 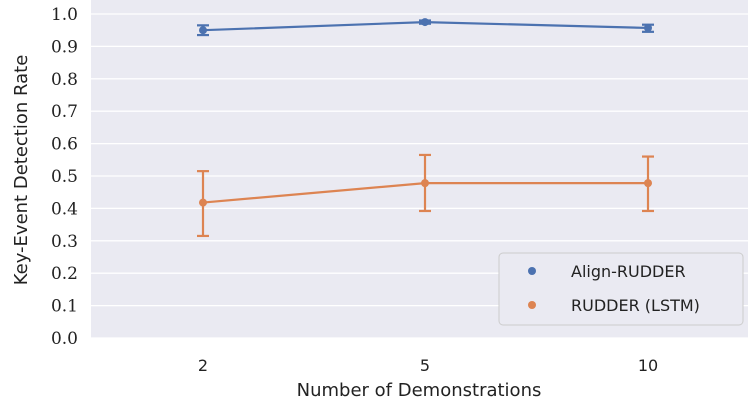 What do you see at coordinates (64, 112) in the screenshot?
I see `y-tick-label: 0.7` at bounding box center [64, 112].